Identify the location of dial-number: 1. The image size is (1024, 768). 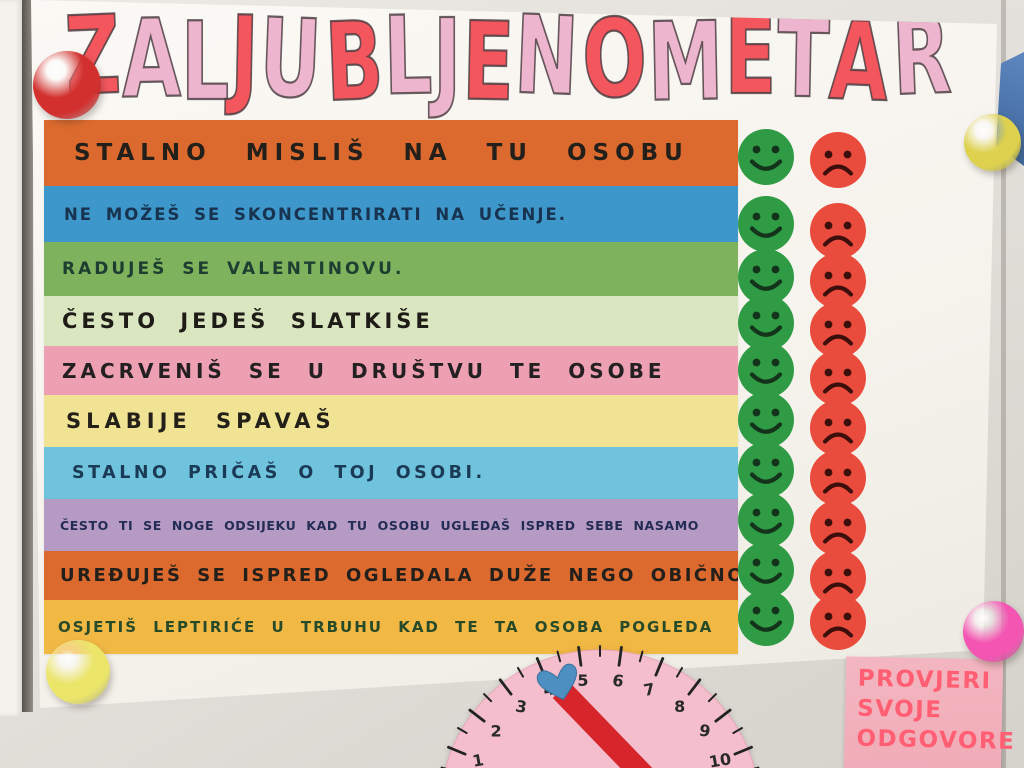
(478, 759).